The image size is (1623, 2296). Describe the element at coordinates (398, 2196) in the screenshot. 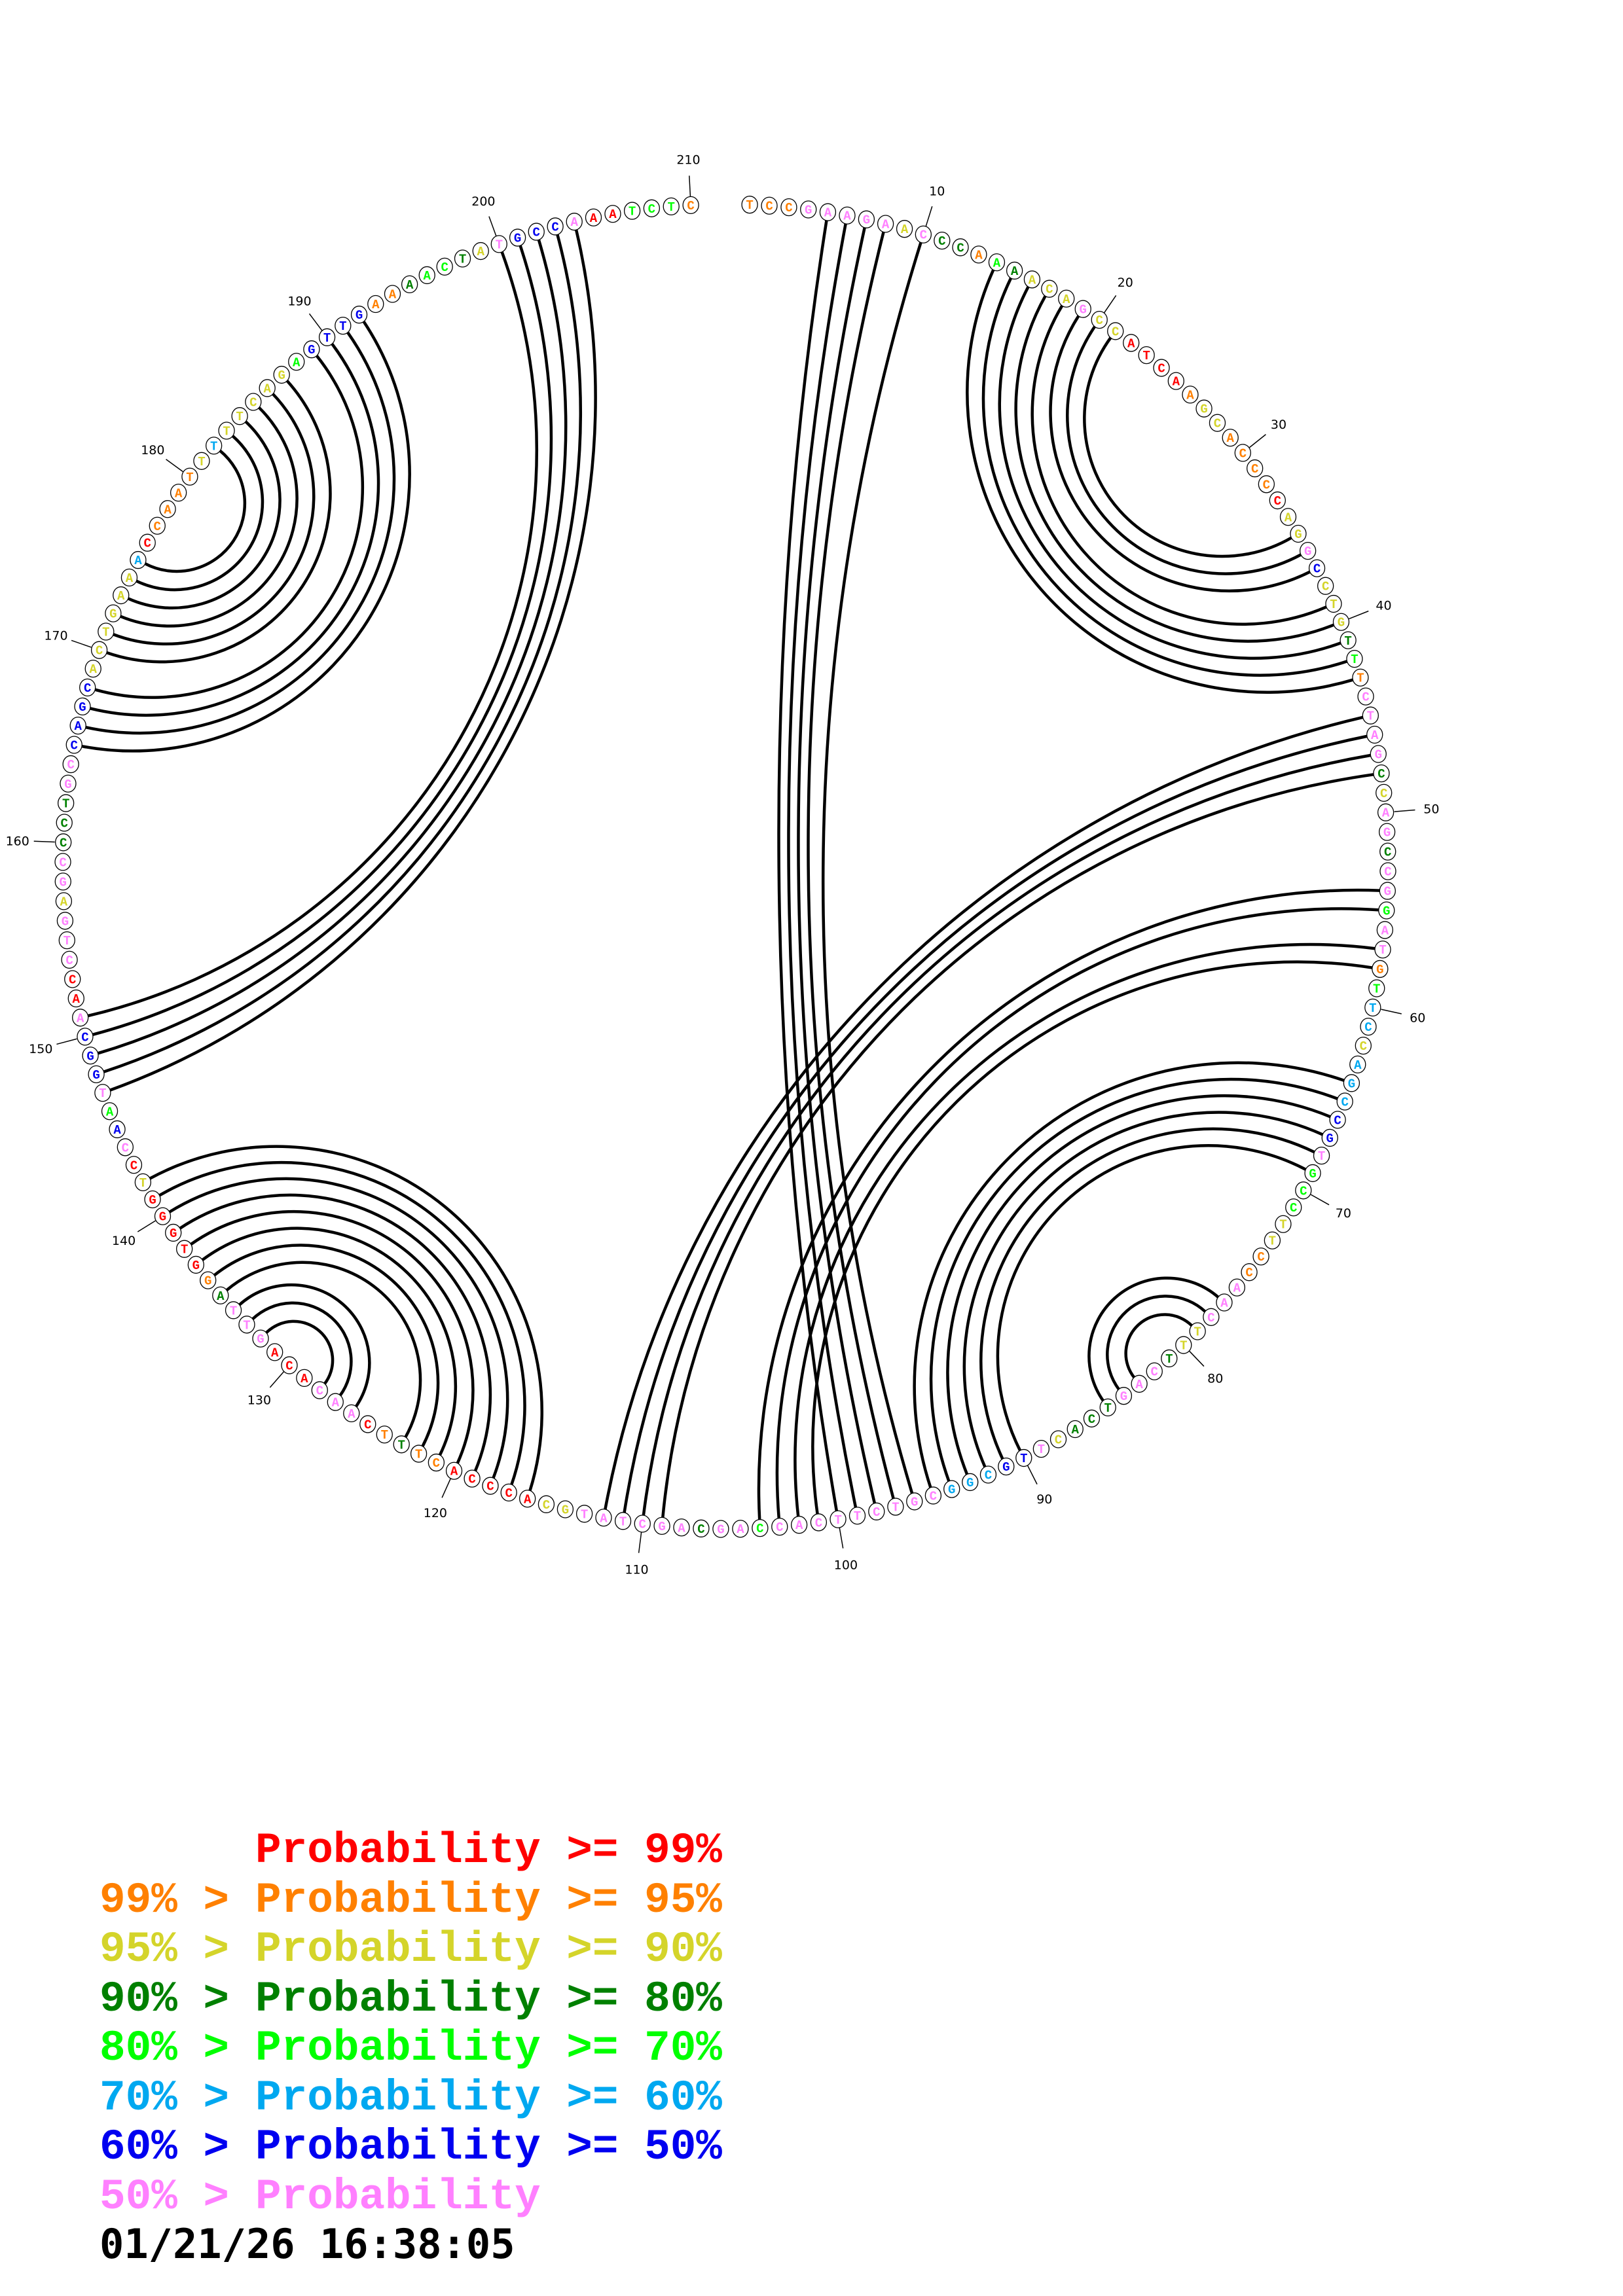

I see `legend-text: Probability` at that location.